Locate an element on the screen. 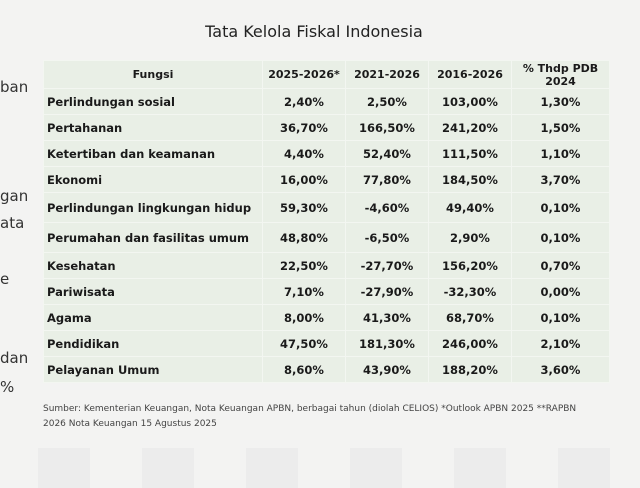 The image size is (640, 488). table-row: Ekonomi 16,00% 77,80% 184,50% 3,70% is located at coordinates (326, 179).